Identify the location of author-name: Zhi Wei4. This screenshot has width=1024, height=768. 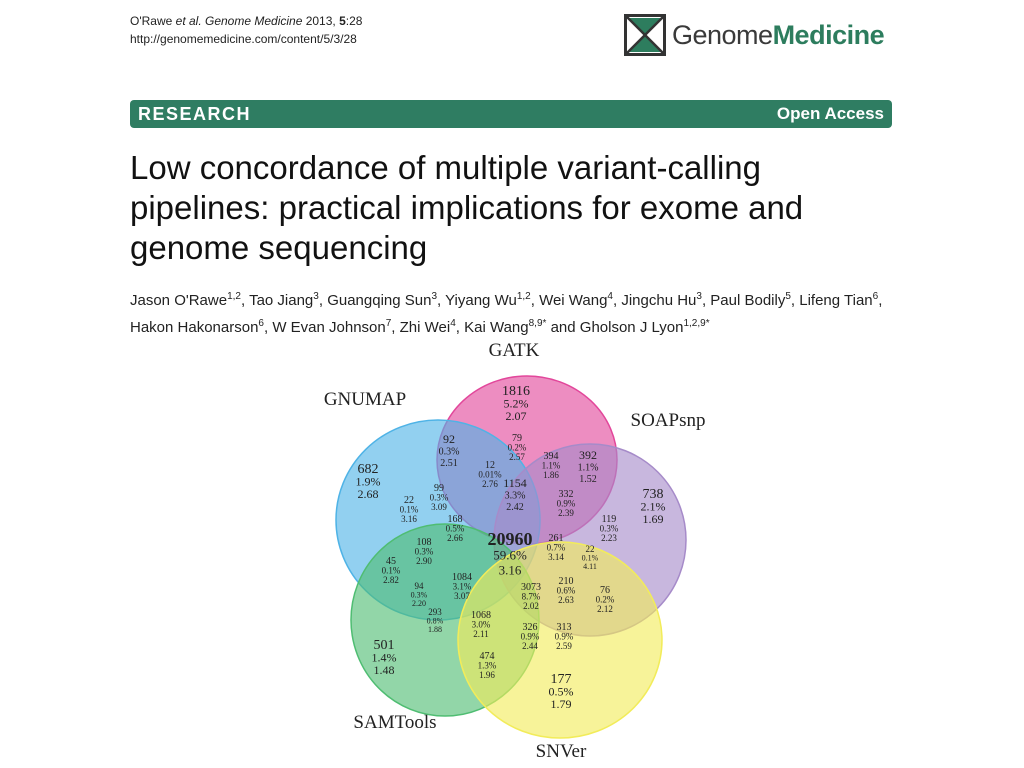
(427, 327).